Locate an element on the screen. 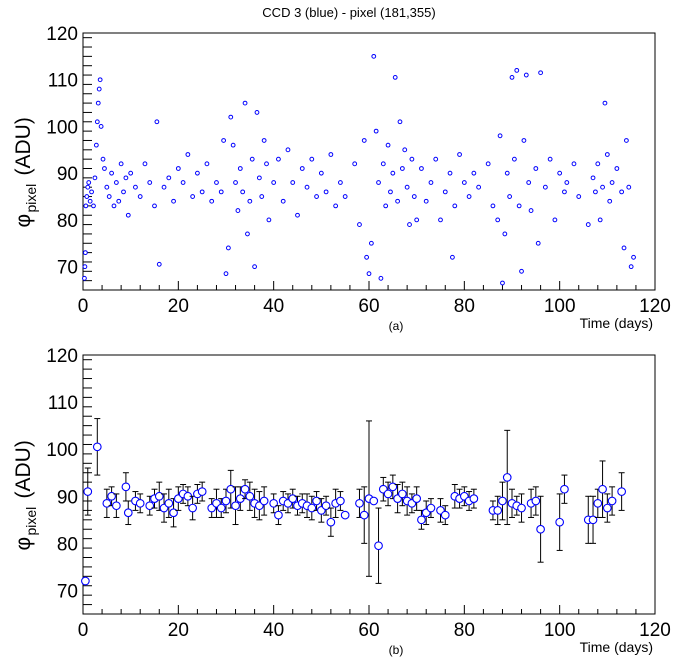 The height and width of the screenshot is (661, 698). y-axis-label-symbol: φ is located at coordinates (23, 221).